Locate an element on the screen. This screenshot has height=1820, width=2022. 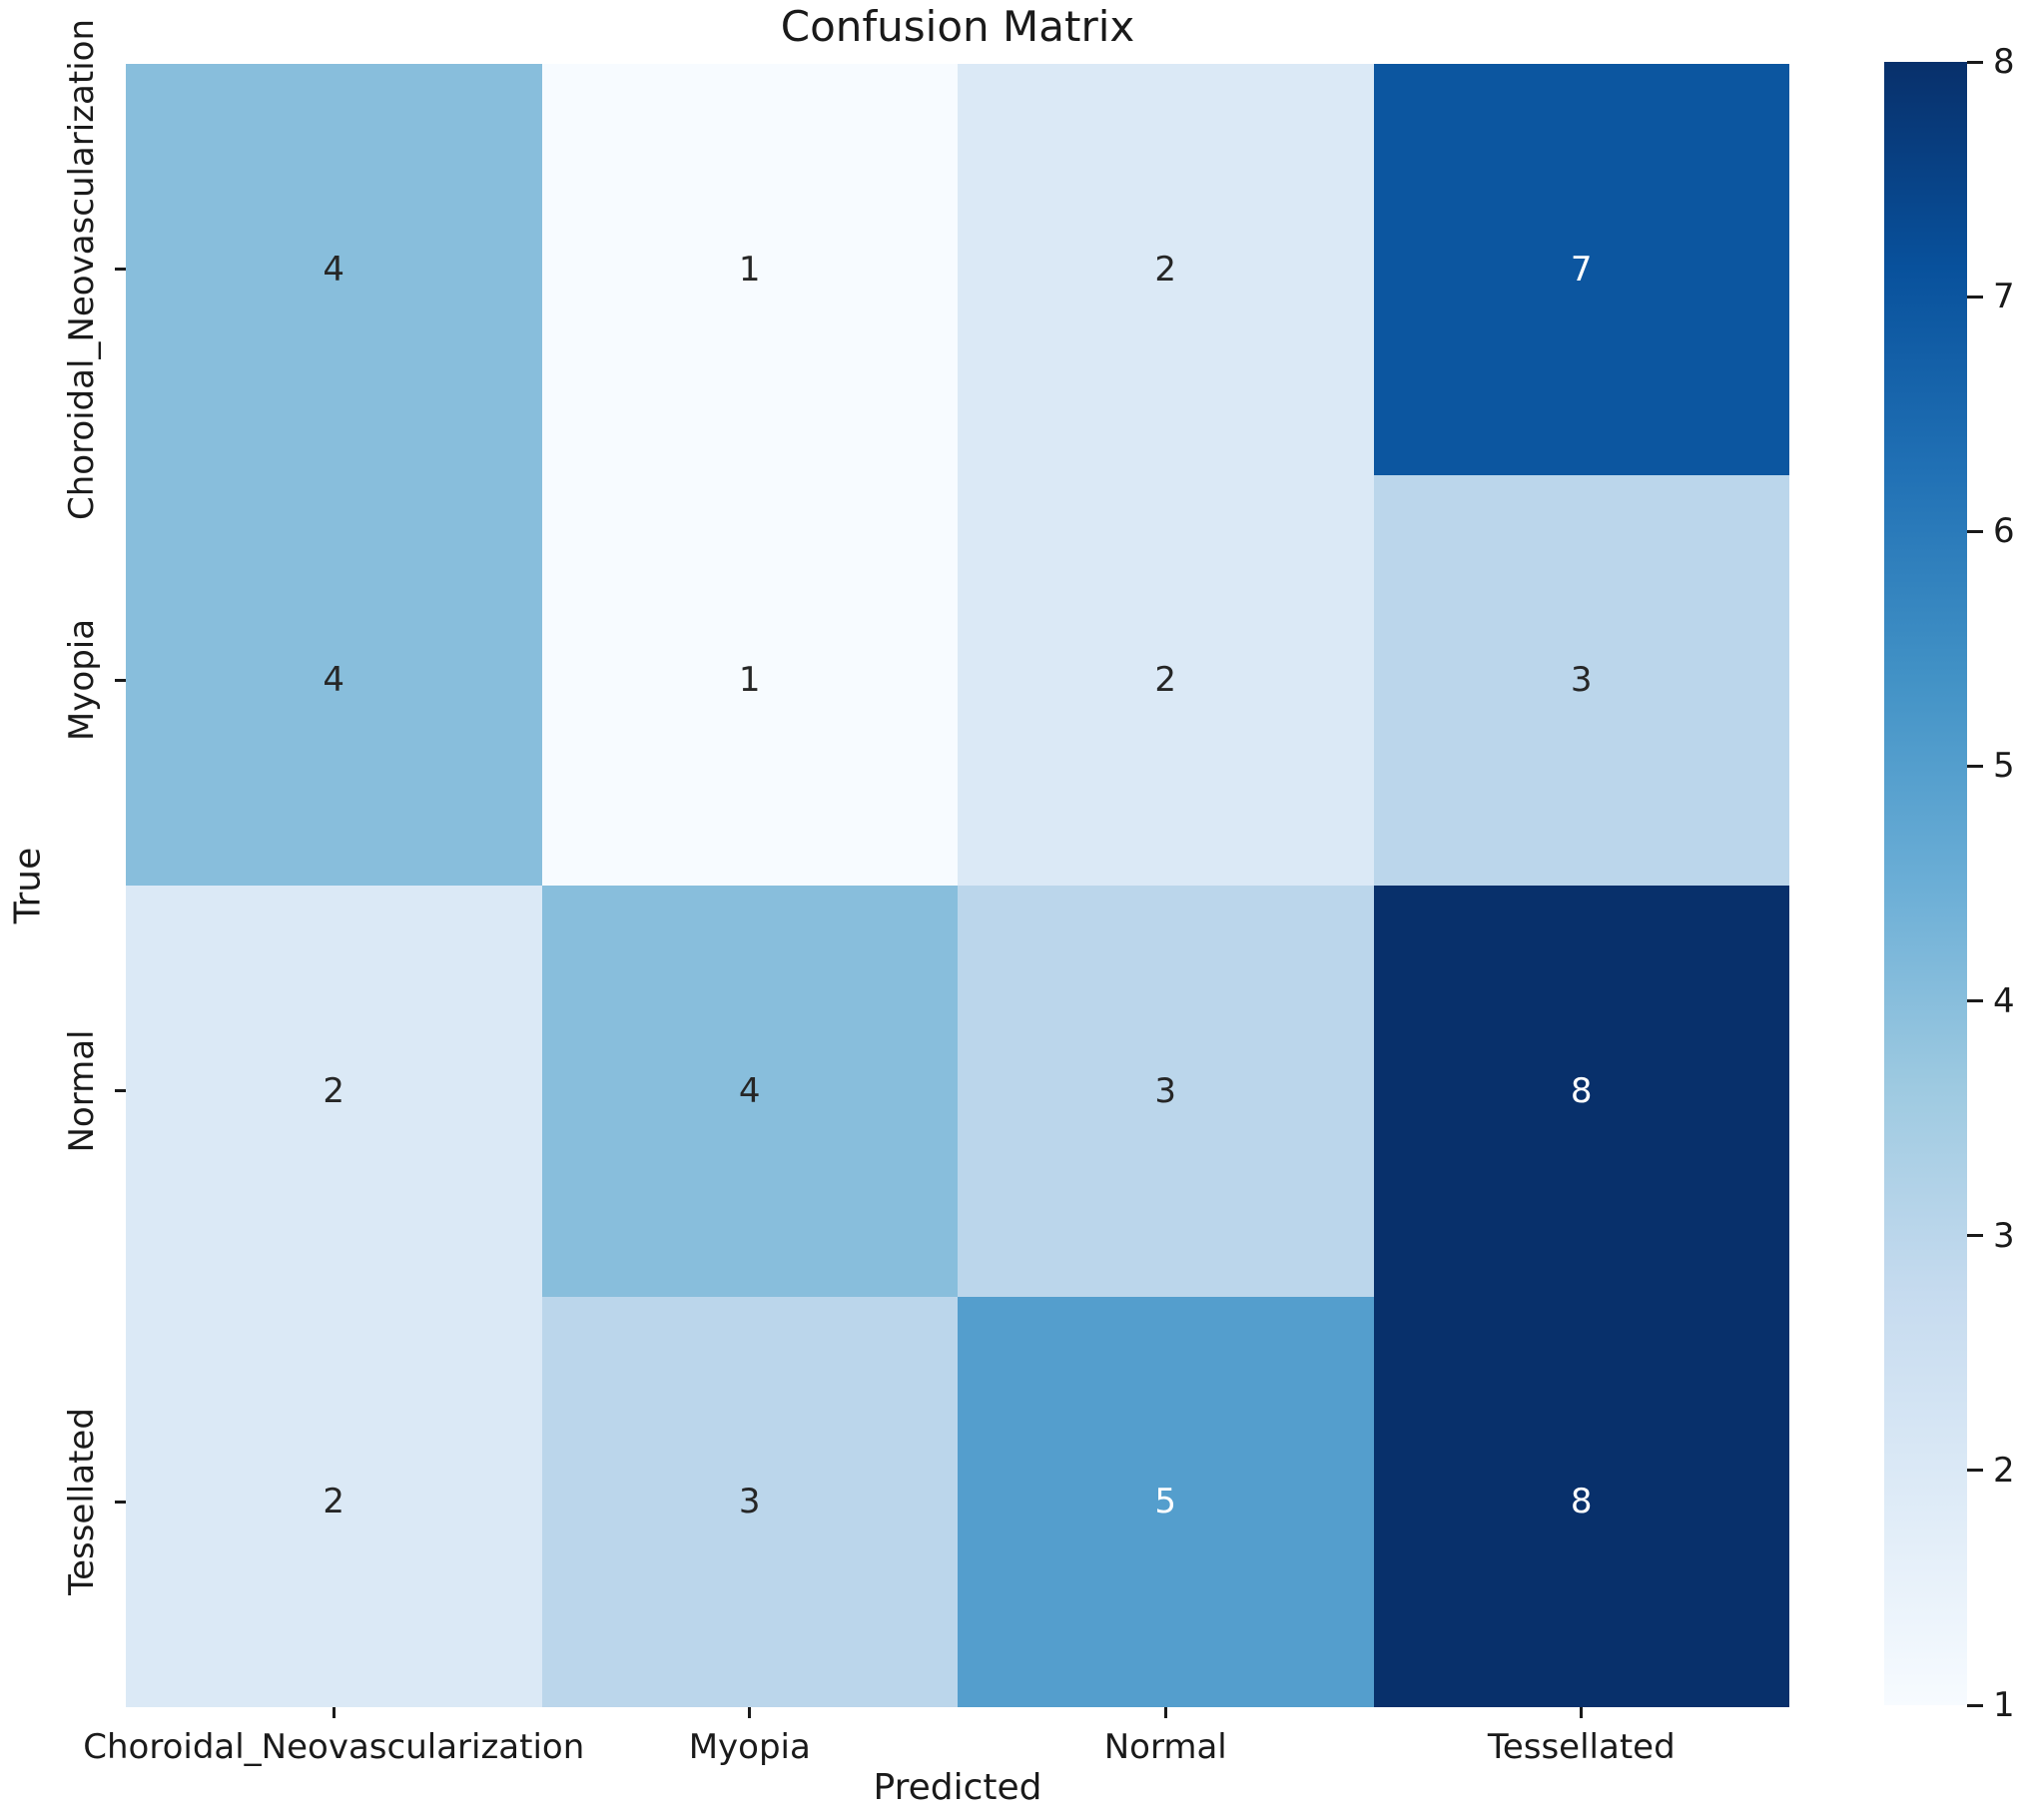
heatmap-cell-r3c4: 8 is located at coordinates (1581, 1091).